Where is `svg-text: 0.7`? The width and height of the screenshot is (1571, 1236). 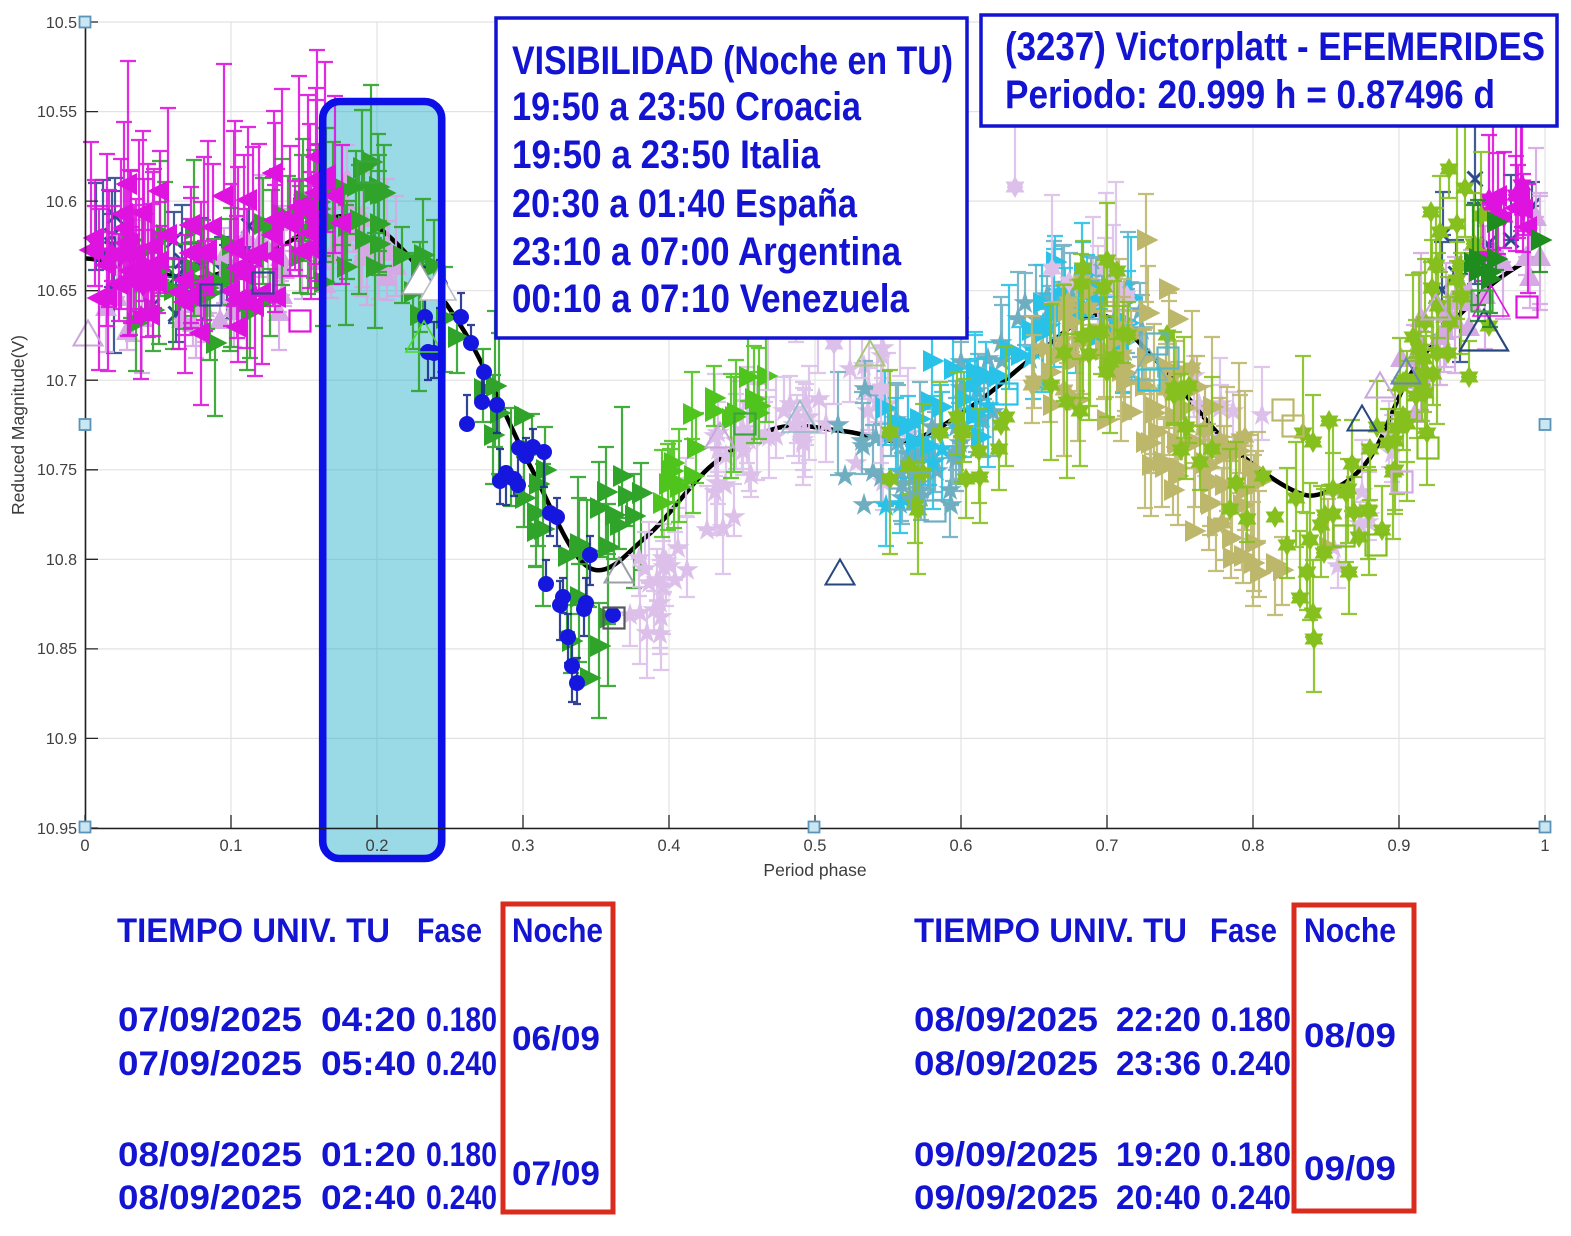
svg-text: 0.7 is located at coordinates (1107, 846).